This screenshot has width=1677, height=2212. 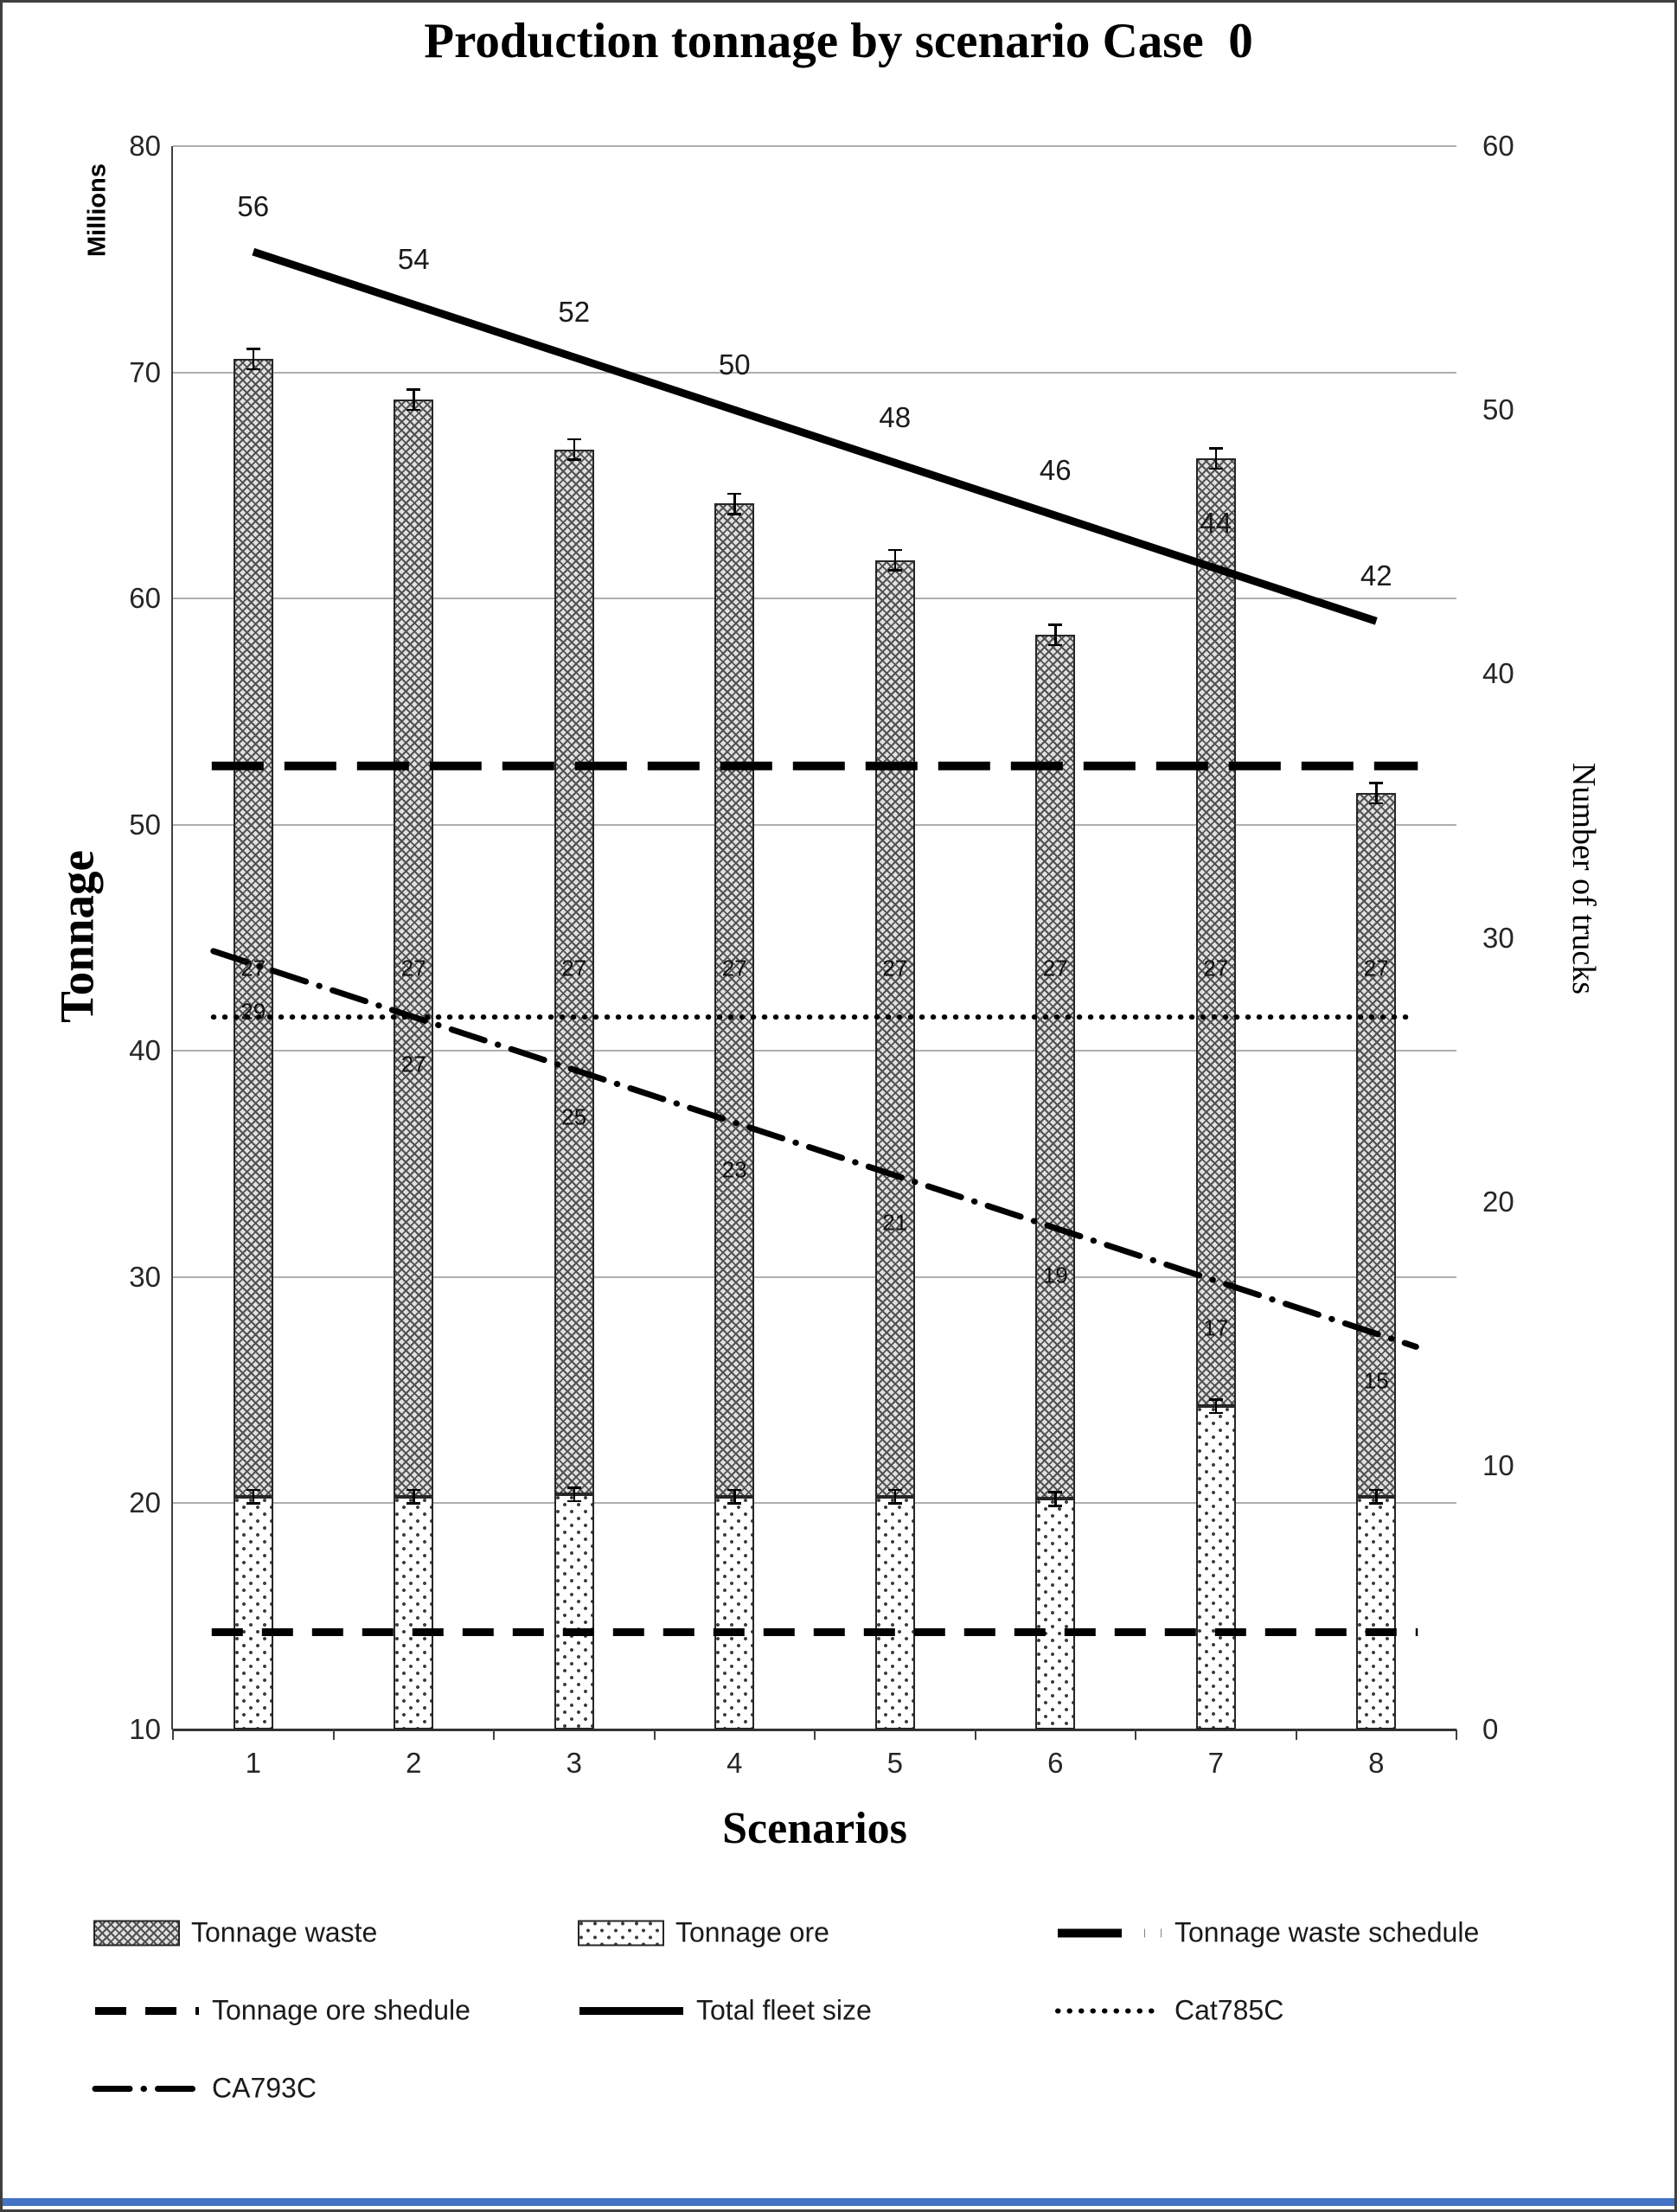 I want to click on line-ca793c, so click(x=814, y=1149).